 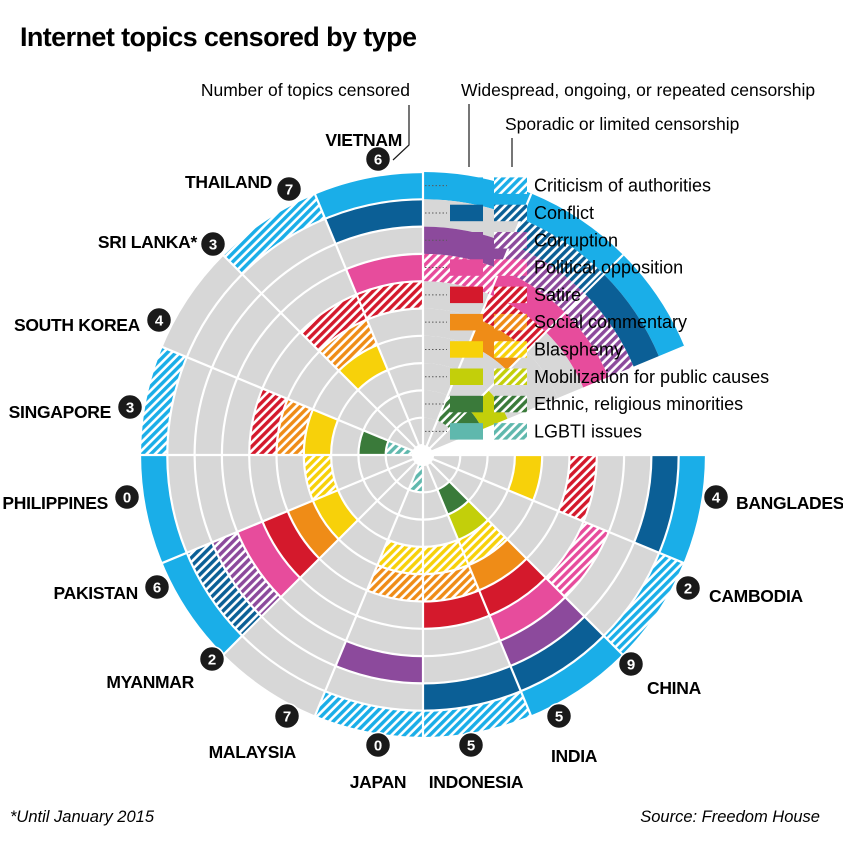 I want to click on count-value-sri-lanka: 3, so click(x=213, y=245).